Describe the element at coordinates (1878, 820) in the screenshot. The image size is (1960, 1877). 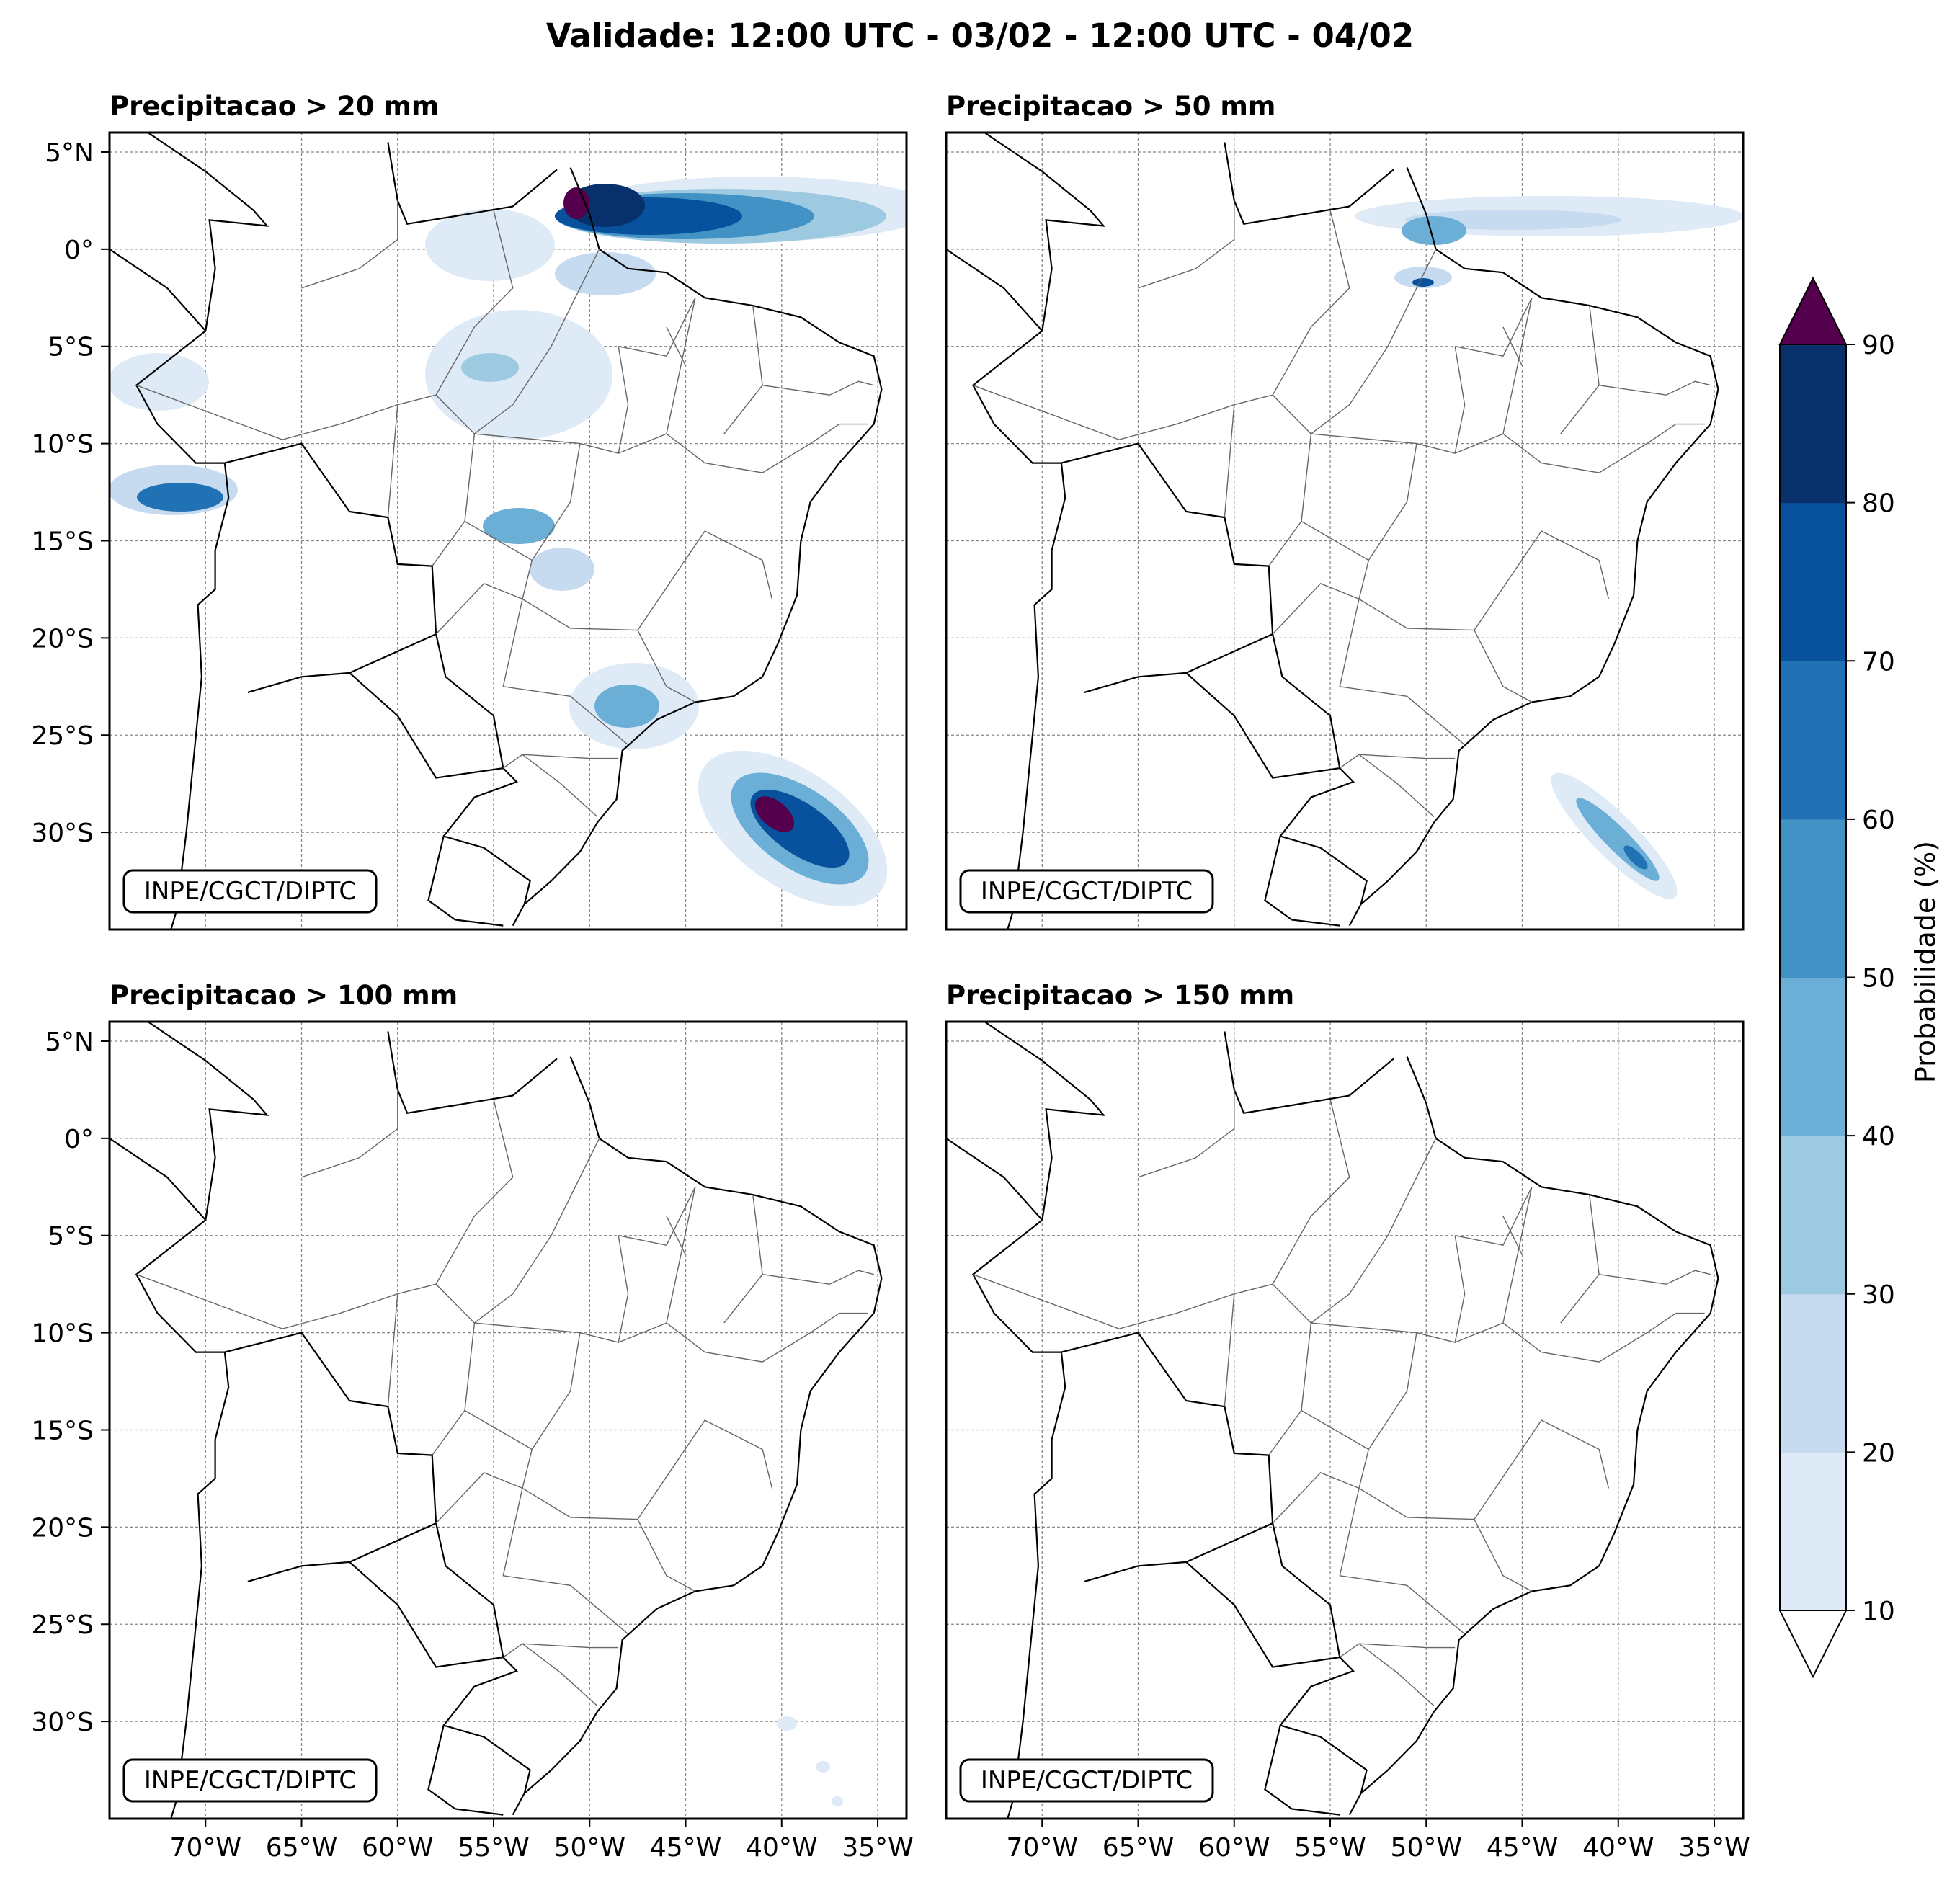
I see `colorbar-tick-label: 60` at that location.